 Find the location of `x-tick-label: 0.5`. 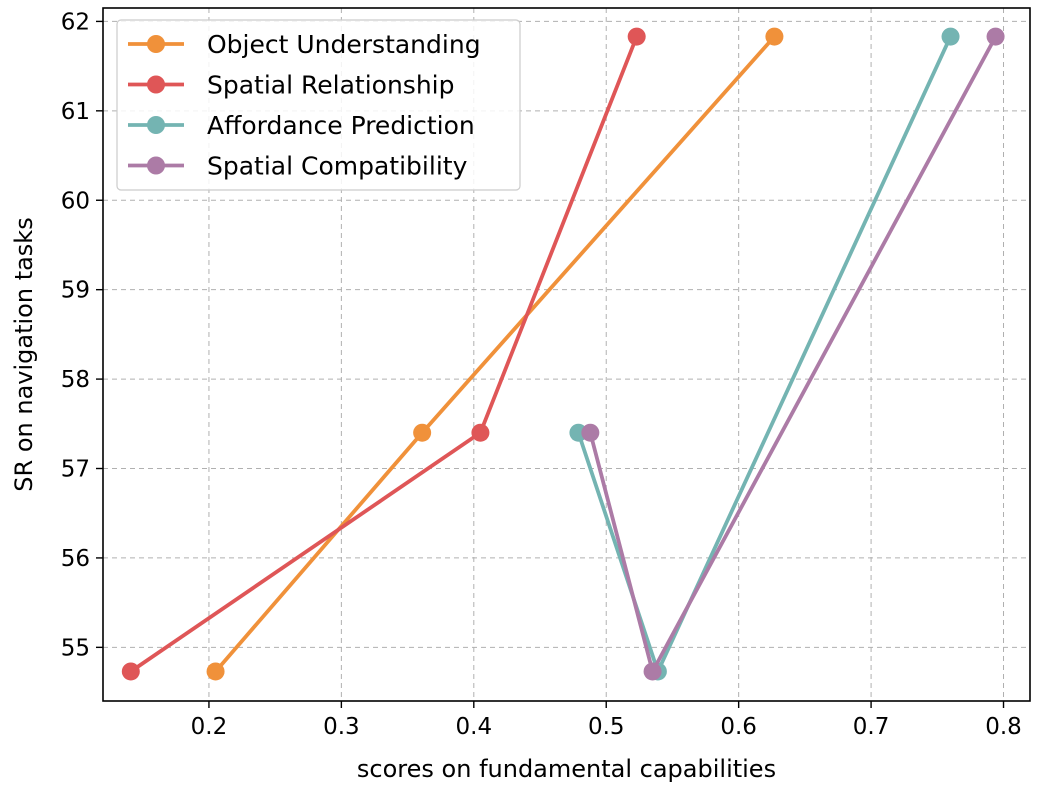

x-tick-label: 0.5 is located at coordinates (606, 727).